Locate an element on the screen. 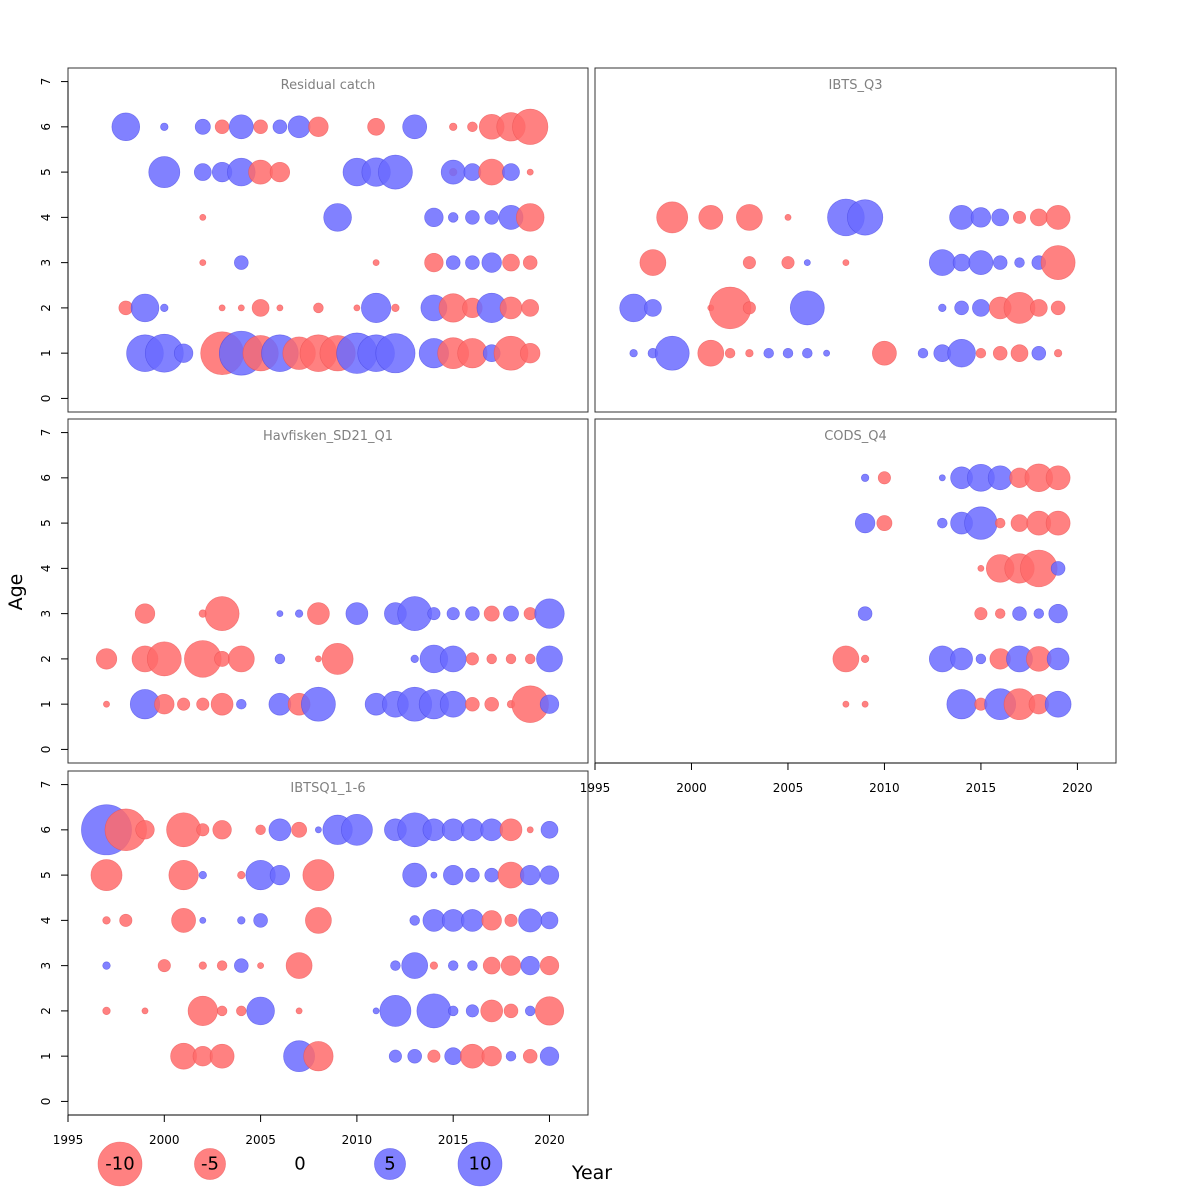 This screenshot has height=1200, width=1200. y-tick-label: 2 is located at coordinates (46, 659).